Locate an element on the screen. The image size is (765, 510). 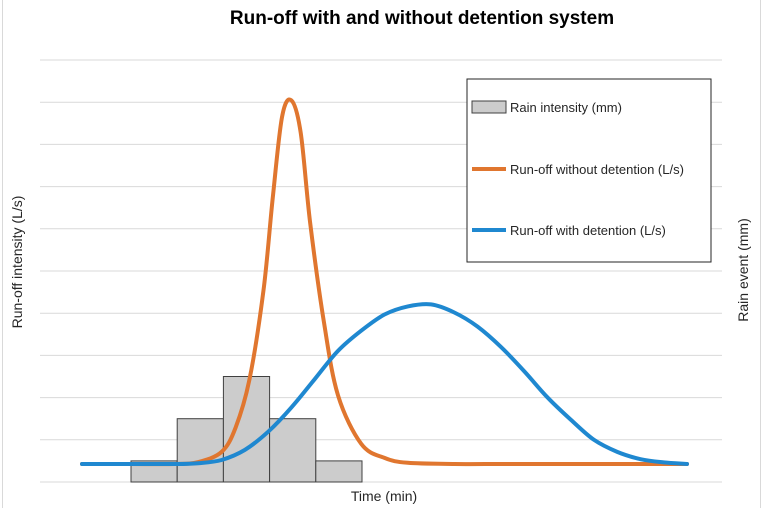
legend-box is located at coordinates (589, 170).